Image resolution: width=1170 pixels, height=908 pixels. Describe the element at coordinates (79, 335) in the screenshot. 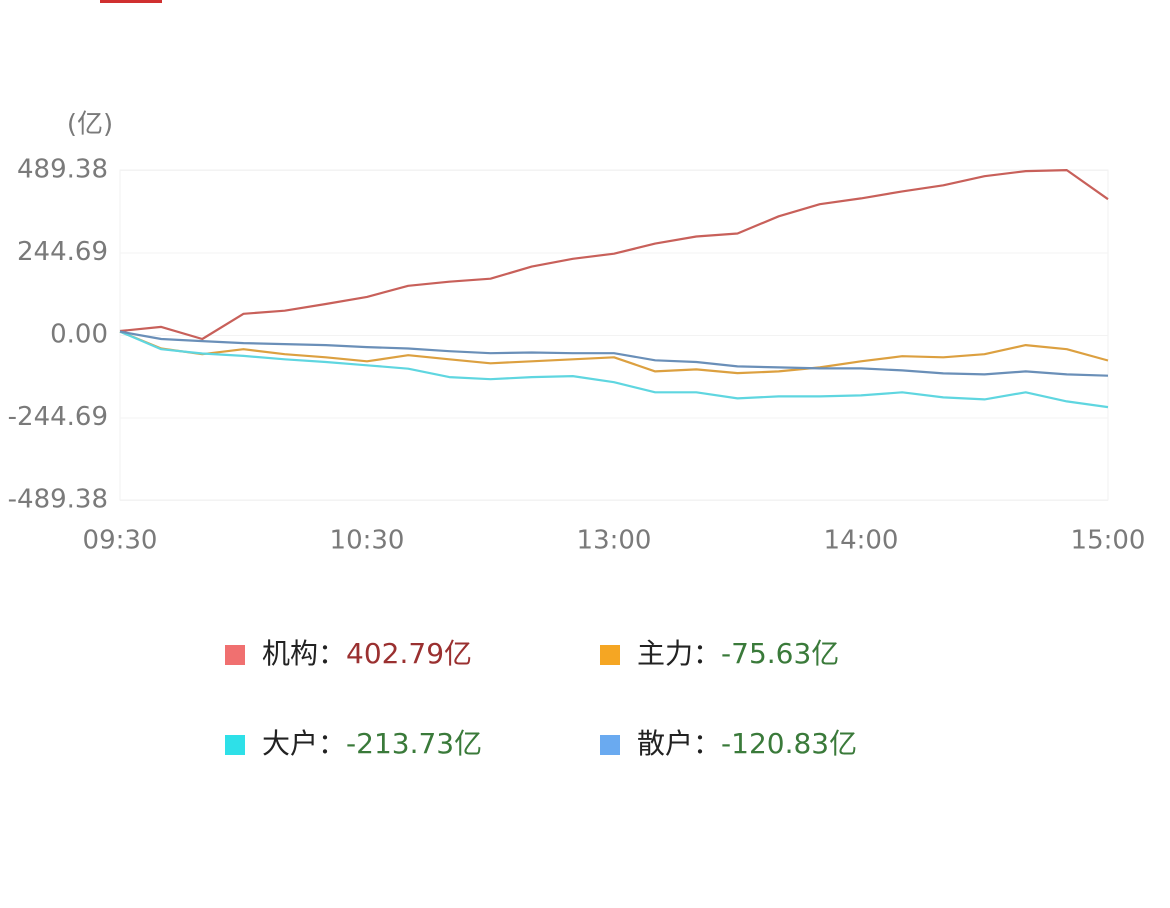

I see `y-tick-label: 0.00` at that location.